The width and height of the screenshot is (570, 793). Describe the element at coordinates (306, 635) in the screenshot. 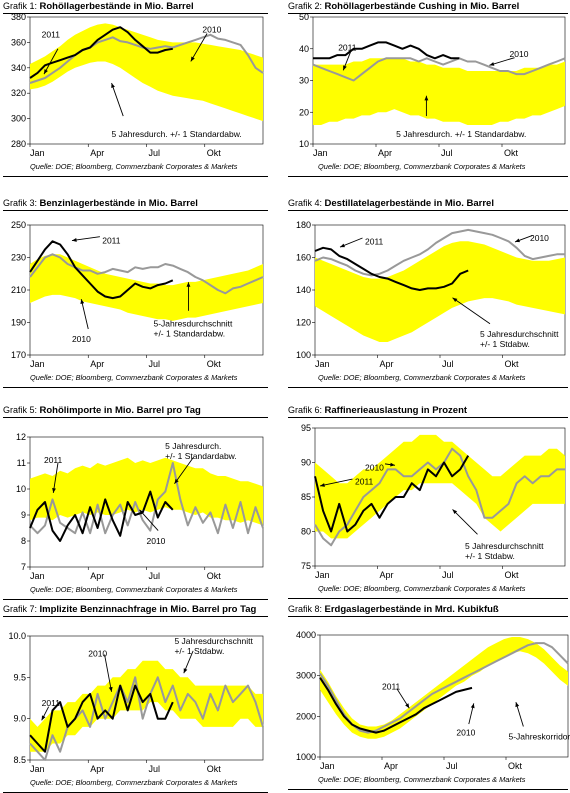

I see `y-tick-label: 4000` at that location.